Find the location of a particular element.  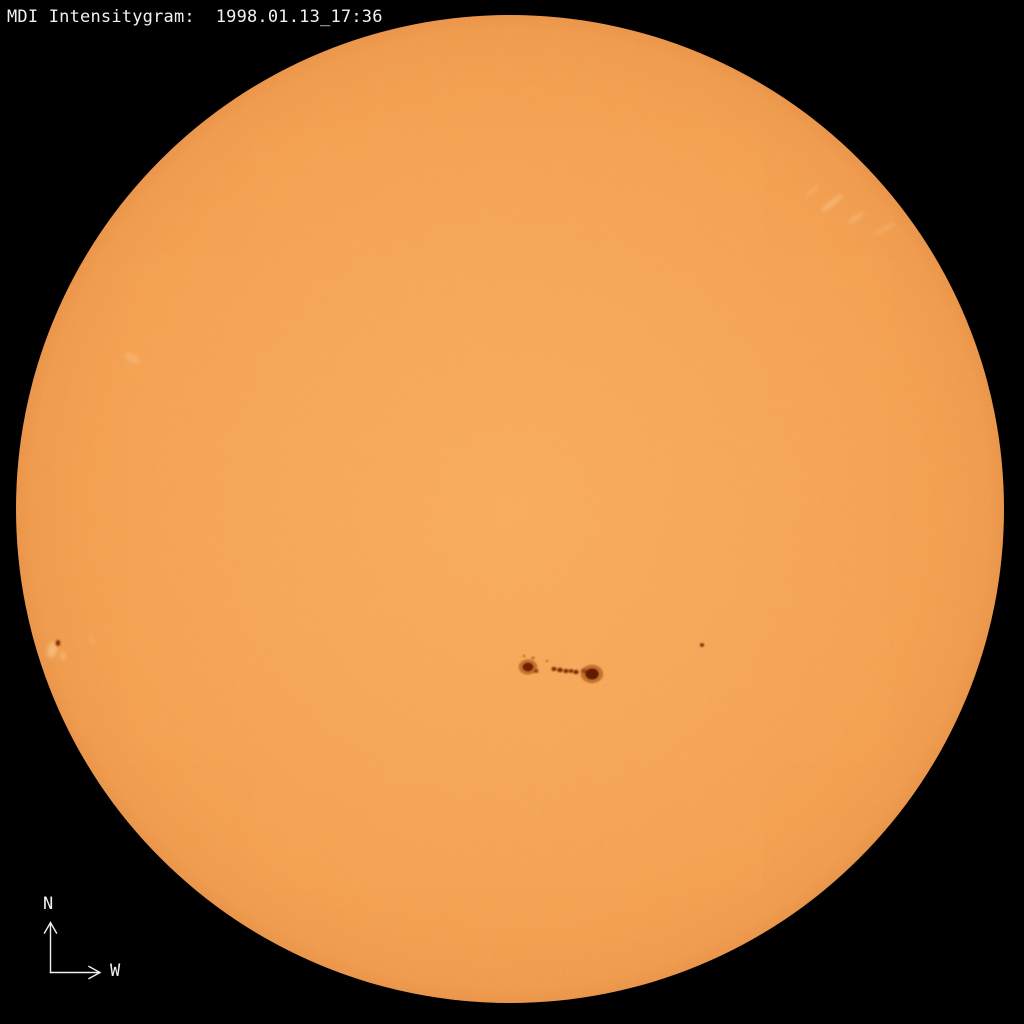

image-title: MDI Intensitygram: 1998.01.13_17:36 is located at coordinates (195, 17).